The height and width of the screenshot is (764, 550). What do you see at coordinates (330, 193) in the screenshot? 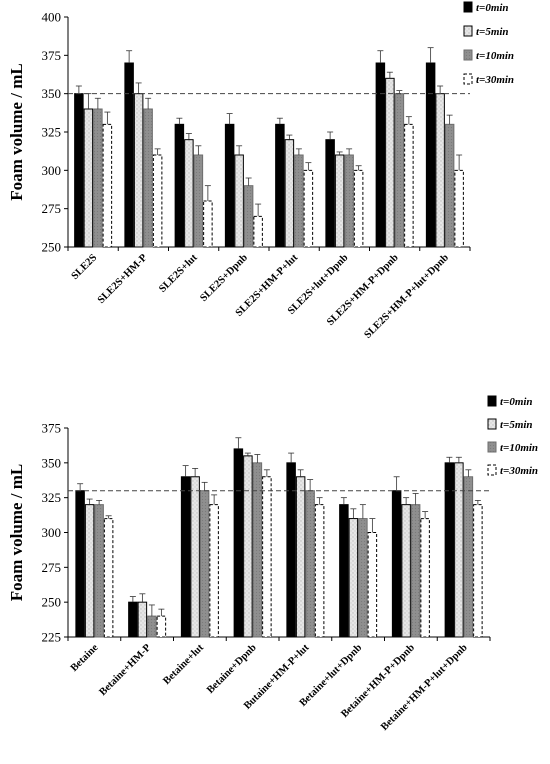
I see `bar-t-0min-sle2s-lut-dpnb` at bounding box center [330, 193].